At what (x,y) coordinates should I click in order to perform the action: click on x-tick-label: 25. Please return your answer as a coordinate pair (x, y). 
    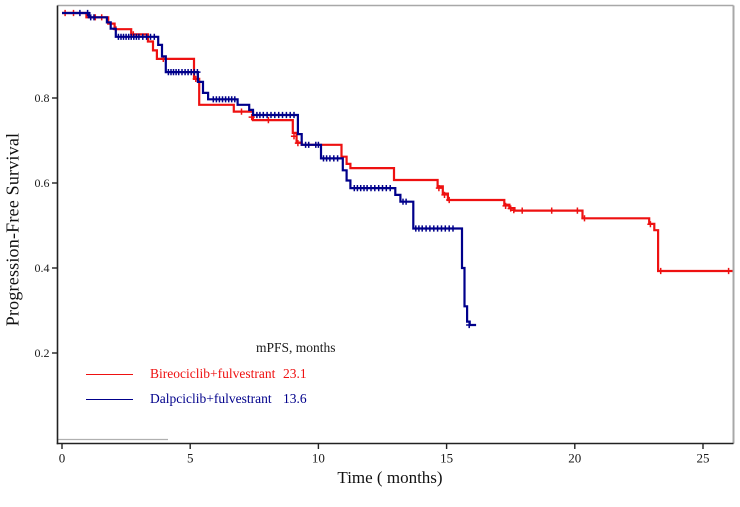
    Looking at the image, I should click on (703, 458).